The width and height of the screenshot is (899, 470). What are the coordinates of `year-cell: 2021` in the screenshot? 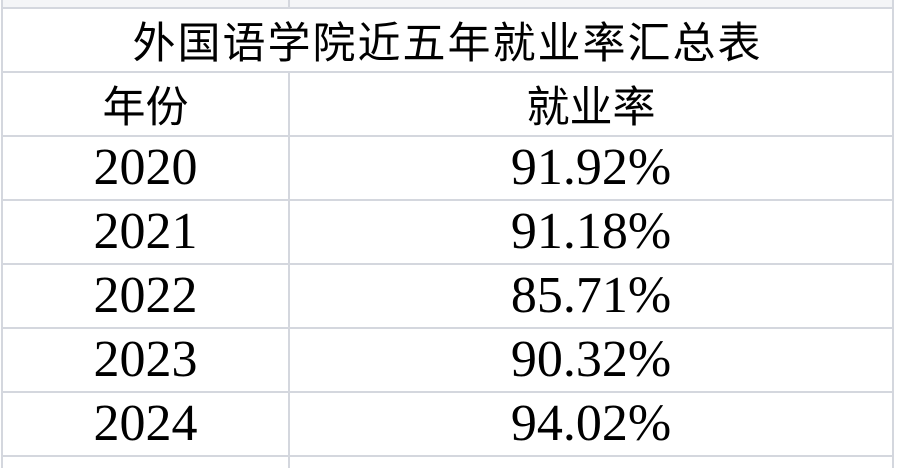 It's located at (145, 232).